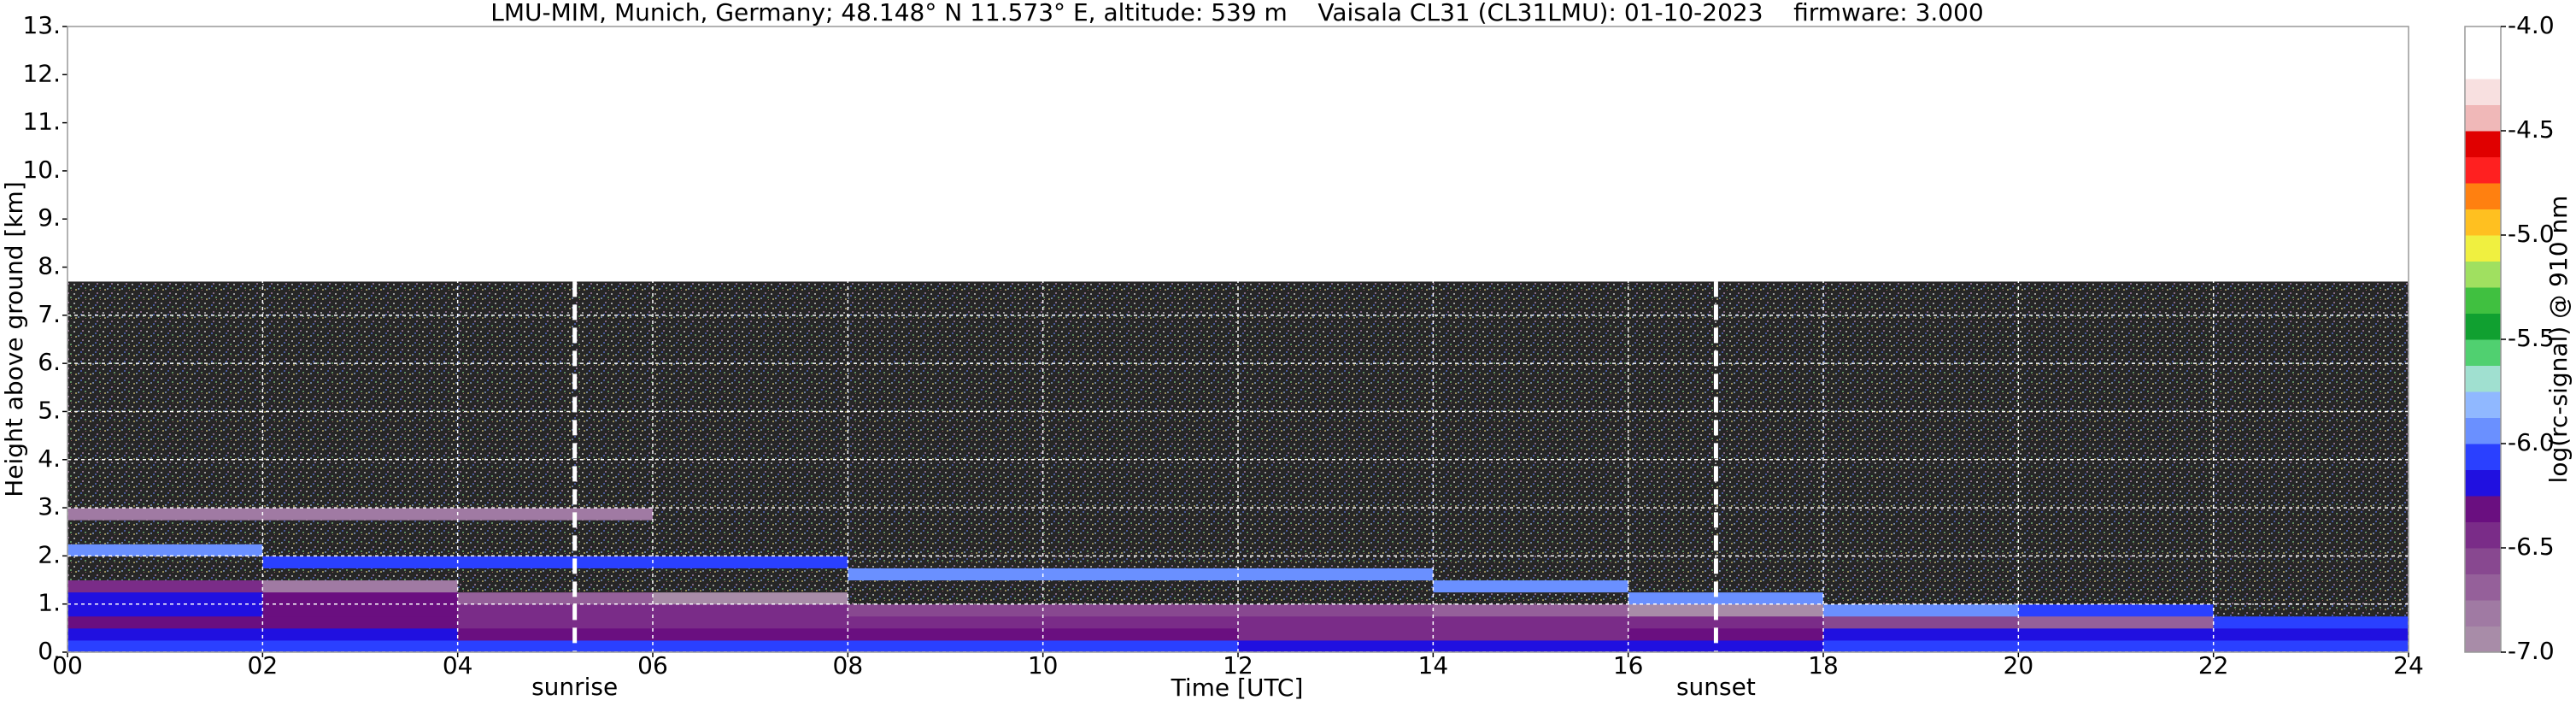  I want to click on annotation-label: sunset, so click(1716, 687).